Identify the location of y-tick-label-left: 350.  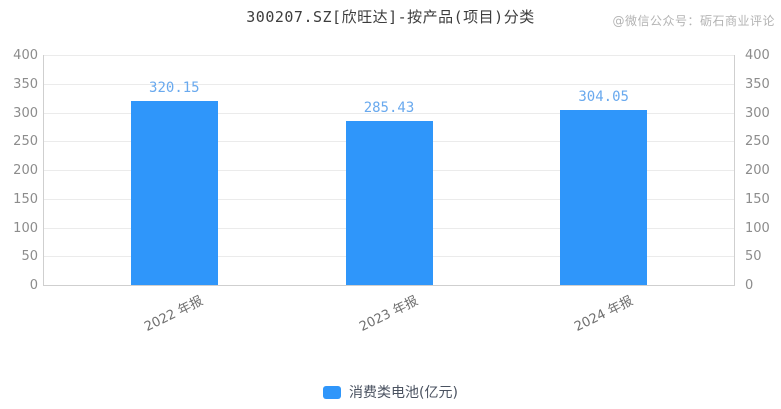
(25, 84).